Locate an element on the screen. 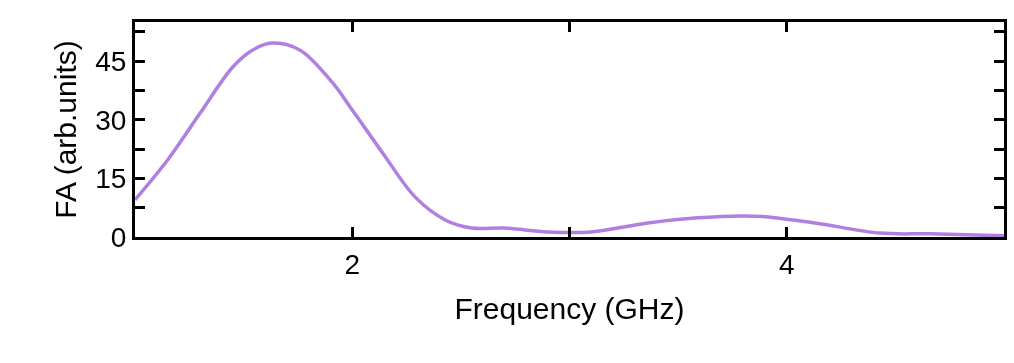 Image resolution: width=1014 pixels, height=363 pixels. x-axis-title: Frequency (GHz) is located at coordinates (569, 309).